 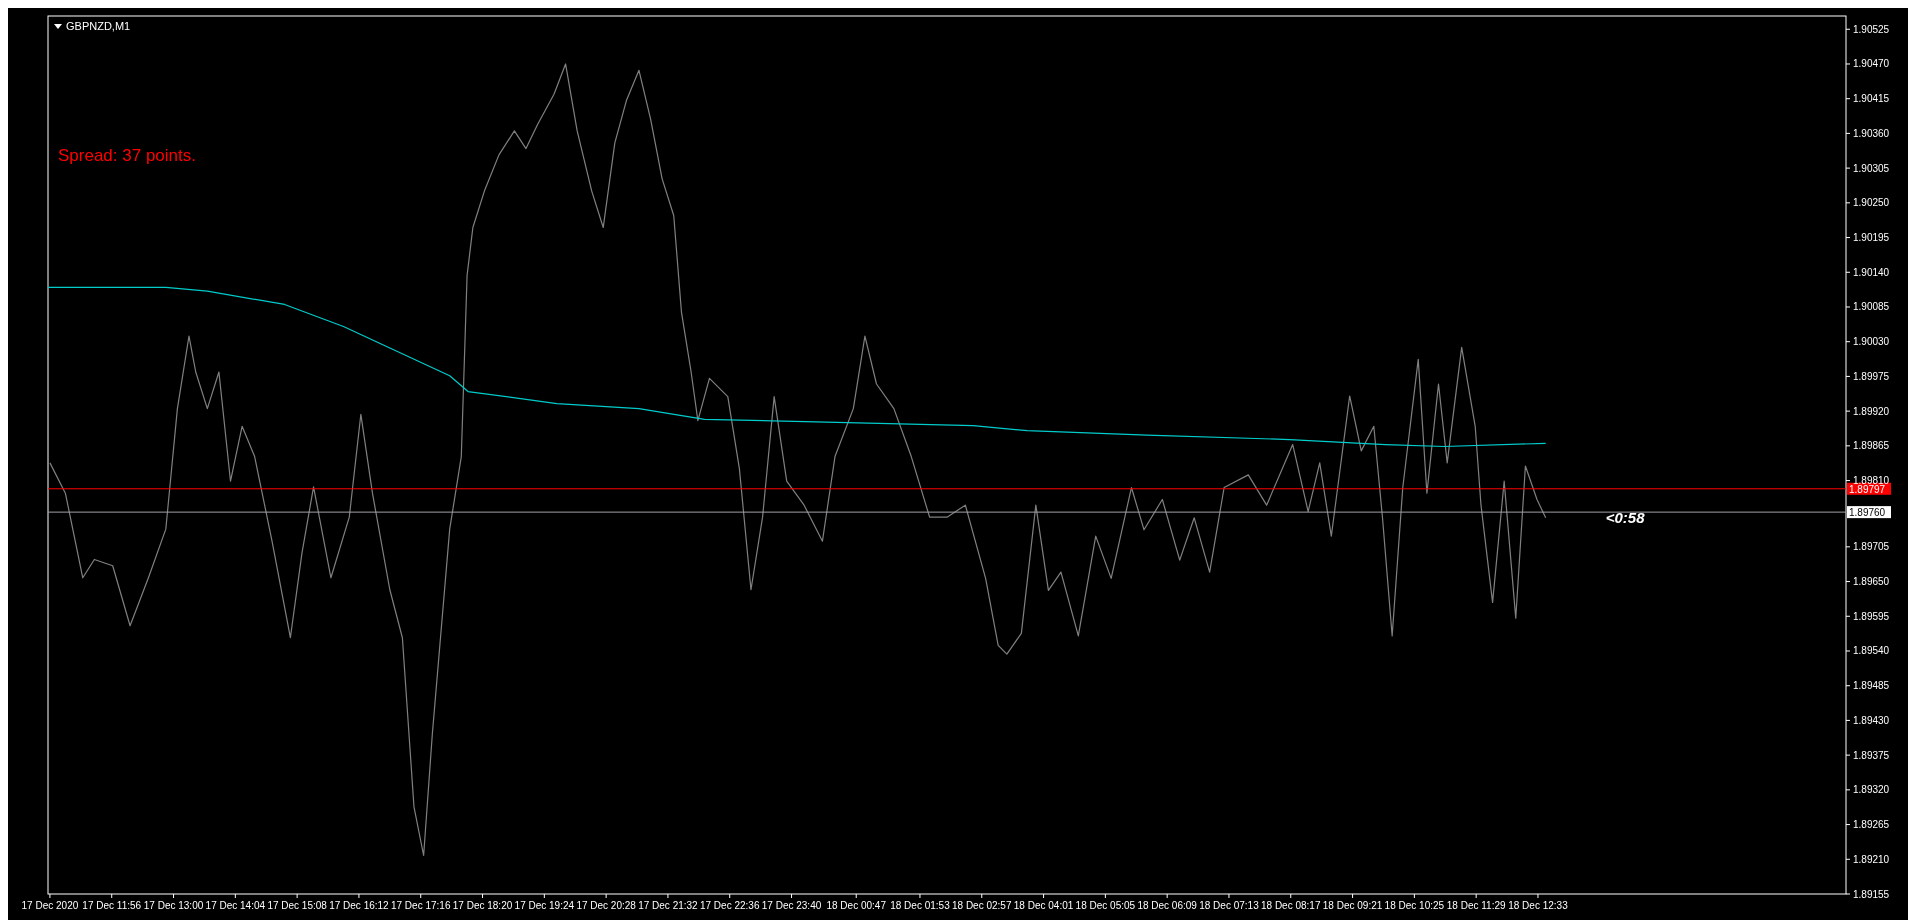 I want to click on y-tick-label: 1.89650, so click(x=1871, y=582).